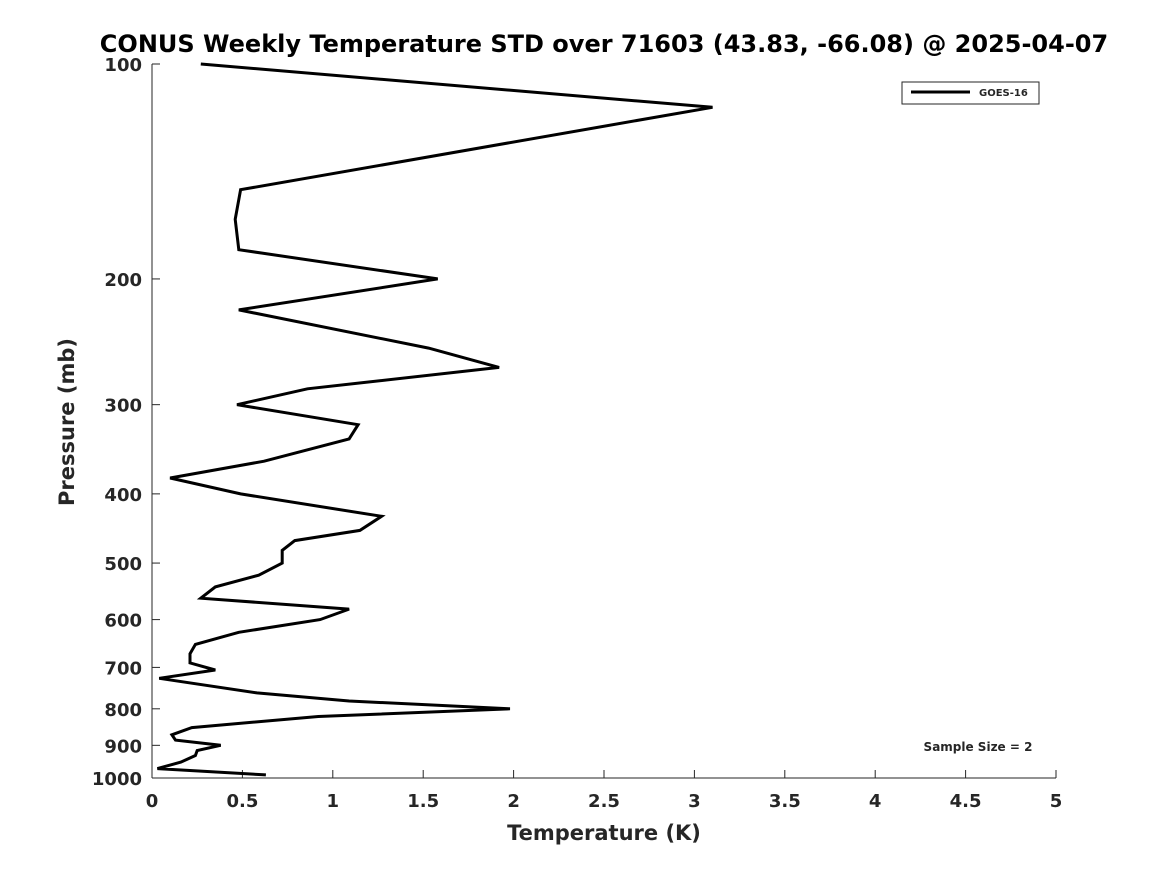 Image resolution: width=1167 pixels, height=875 pixels. I want to click on x-tick-label: 4, so click(875, 801).